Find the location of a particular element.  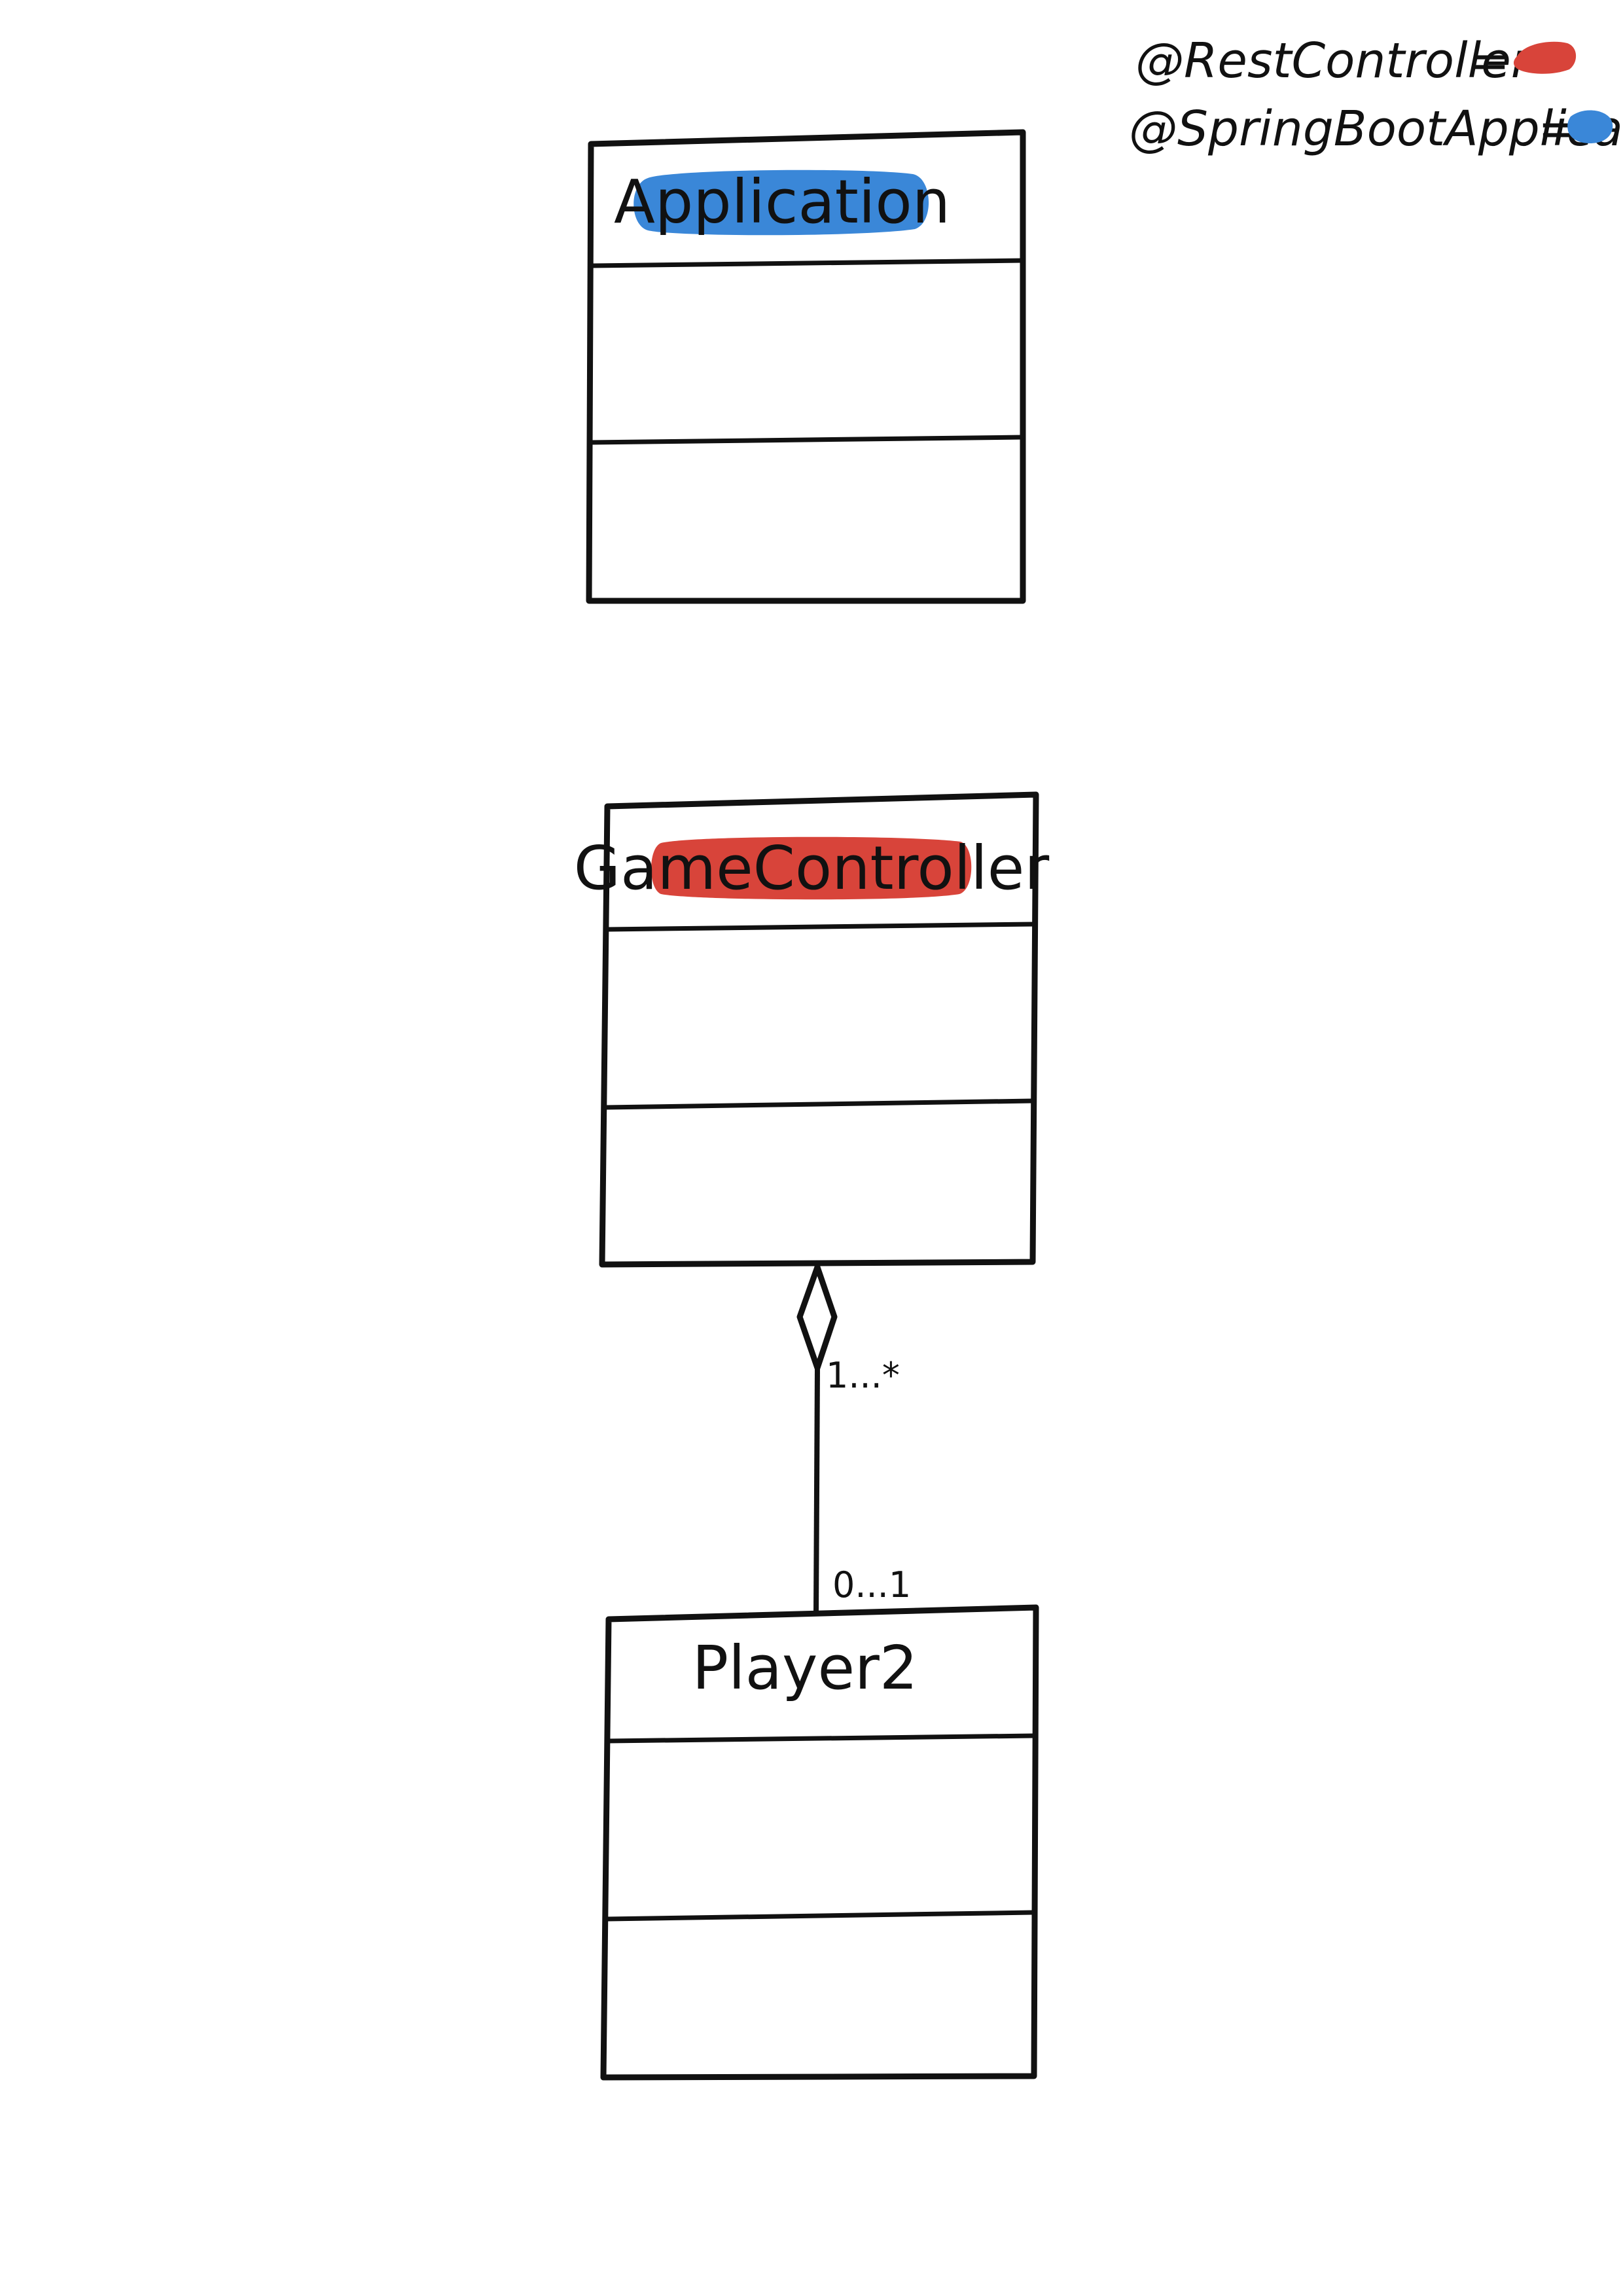

legend-item-rest-controller: @RestController = is located at coordinates (1356, 61).